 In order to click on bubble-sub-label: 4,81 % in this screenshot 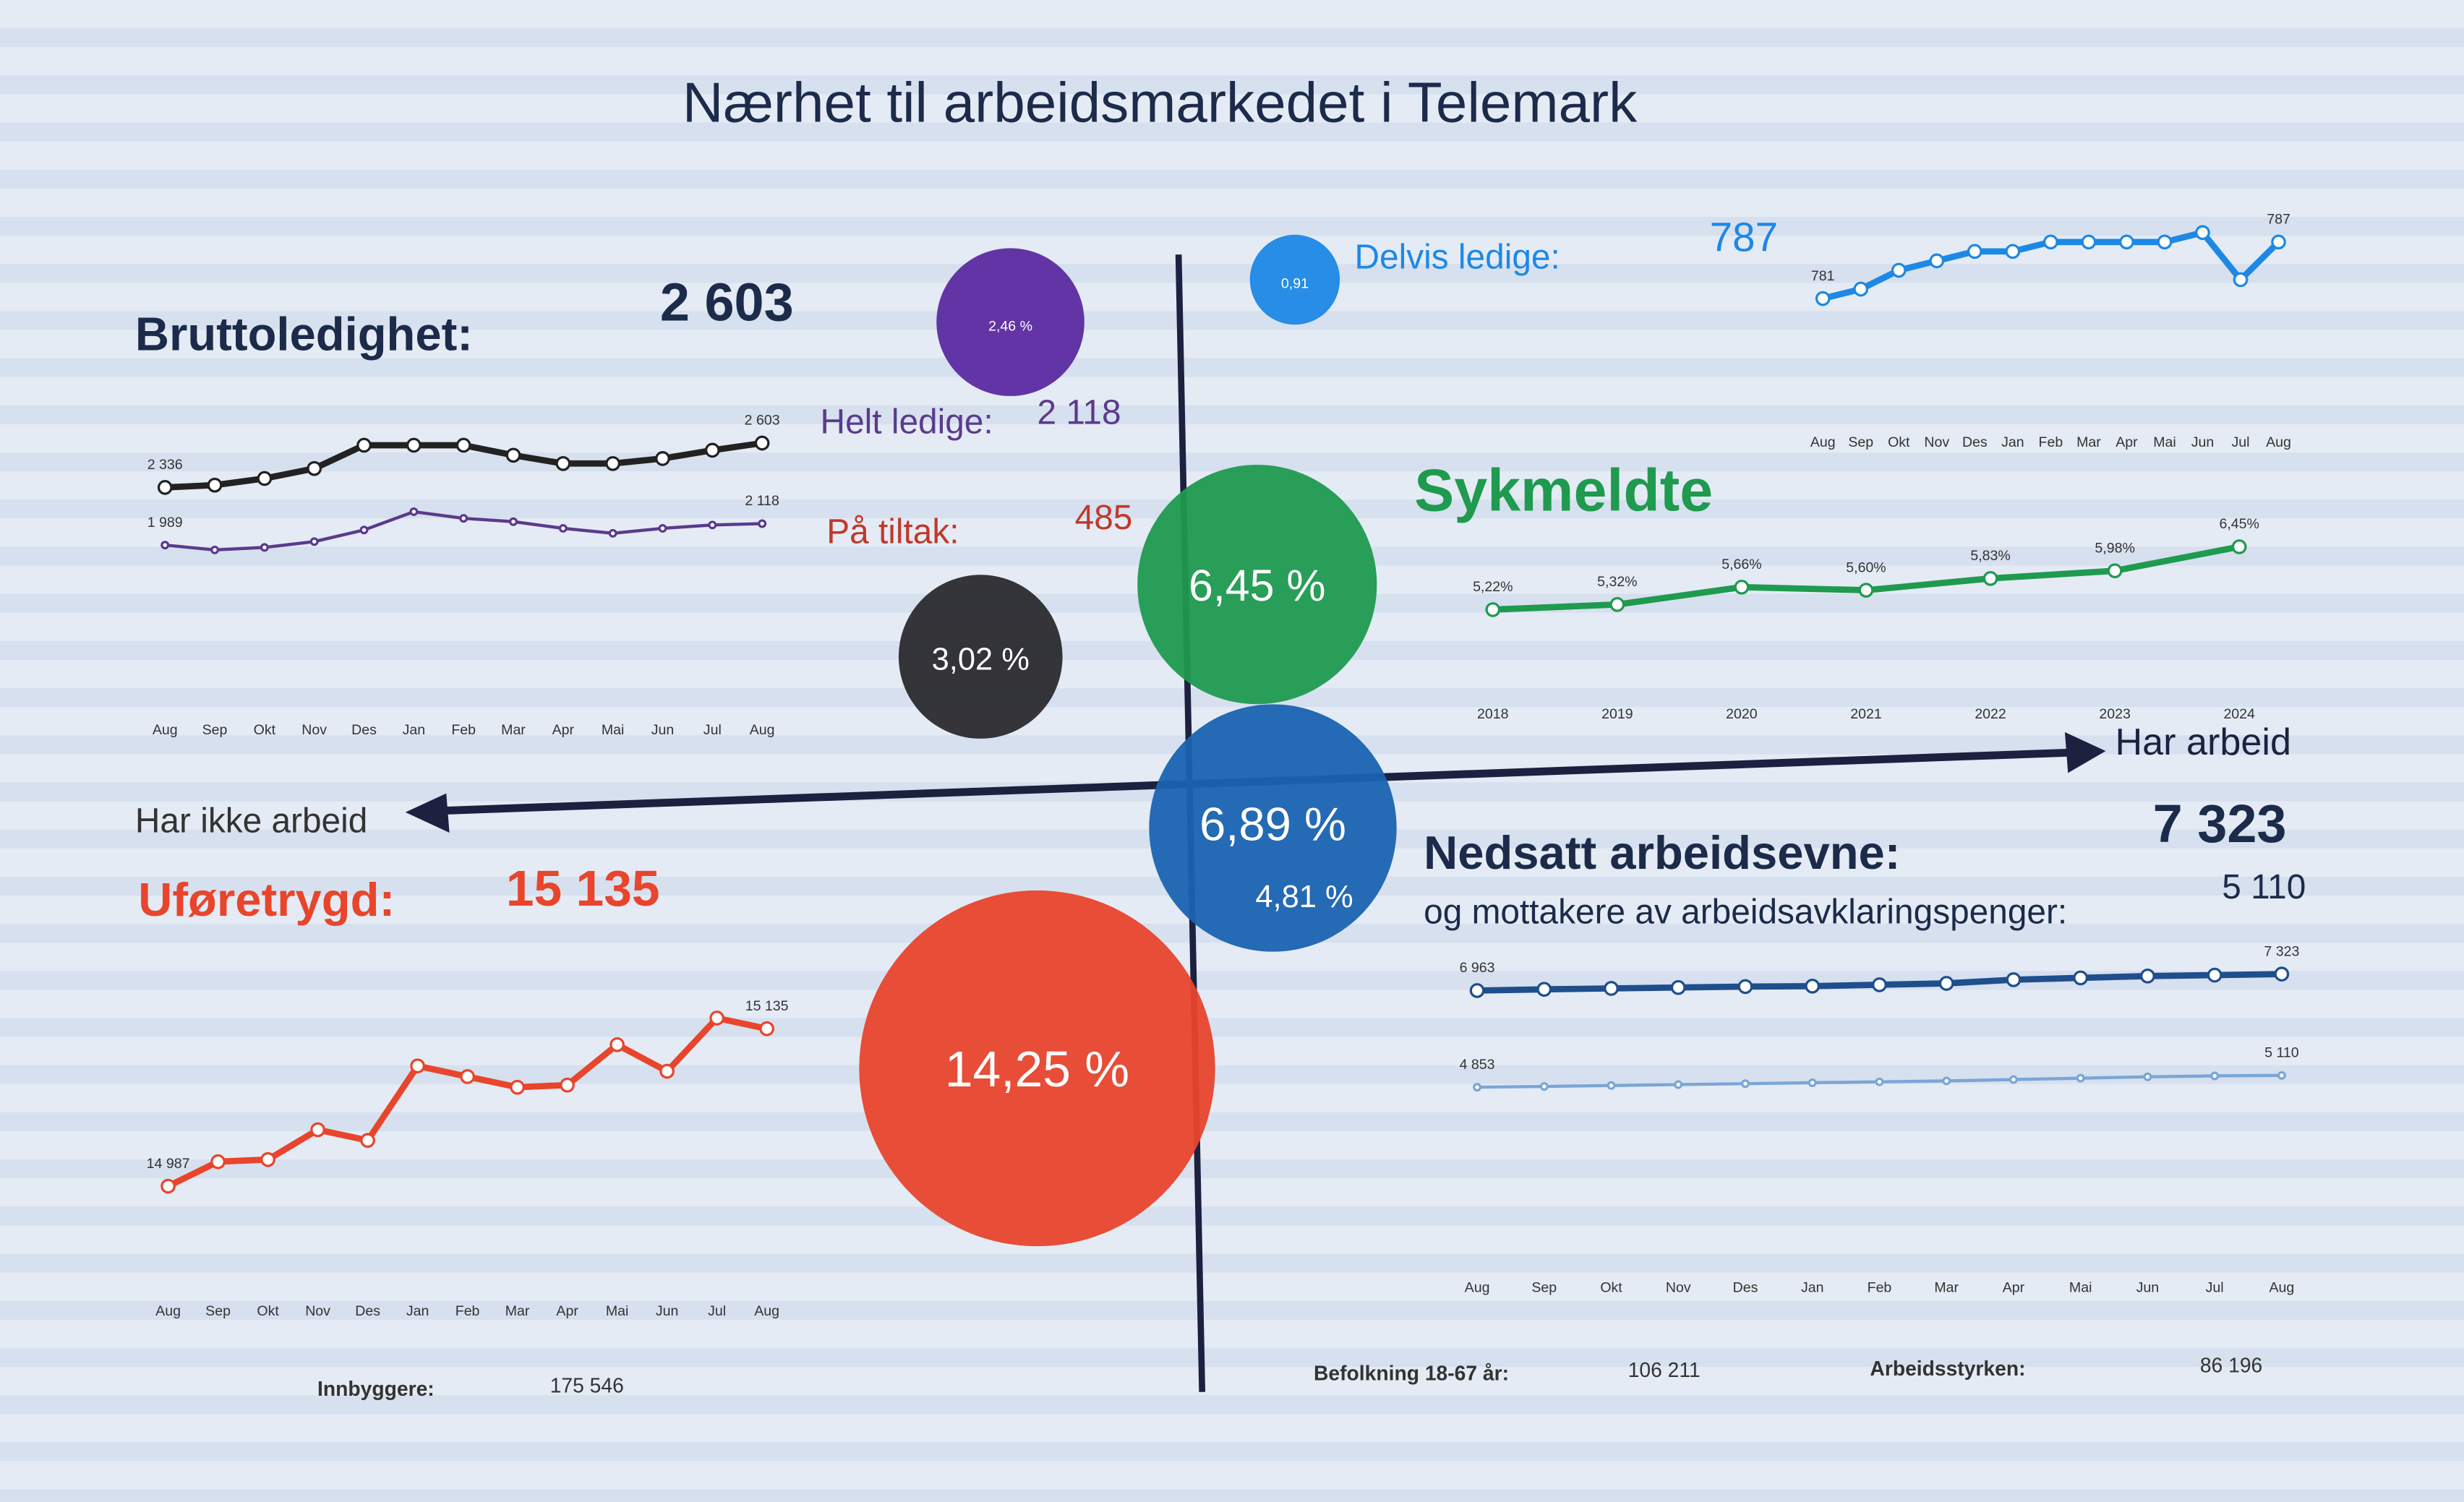, I will do `click(1304, 897)`.